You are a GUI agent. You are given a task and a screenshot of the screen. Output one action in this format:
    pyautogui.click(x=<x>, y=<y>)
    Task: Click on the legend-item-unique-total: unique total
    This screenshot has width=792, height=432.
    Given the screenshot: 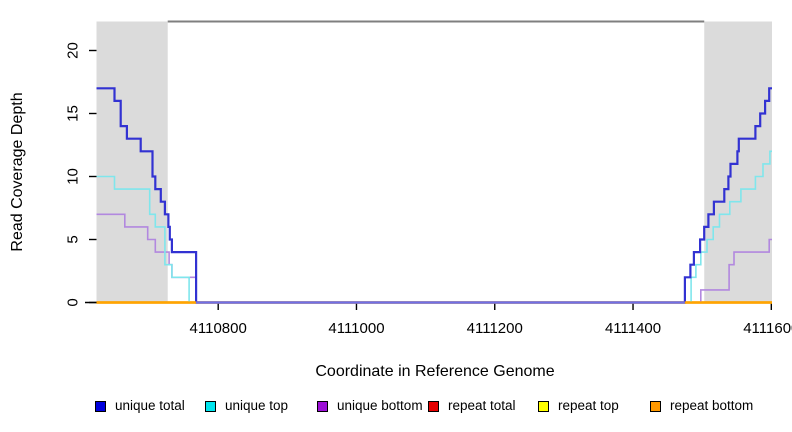 What is the action you would take?
    pyautogui.click(x=140, y=406)
    